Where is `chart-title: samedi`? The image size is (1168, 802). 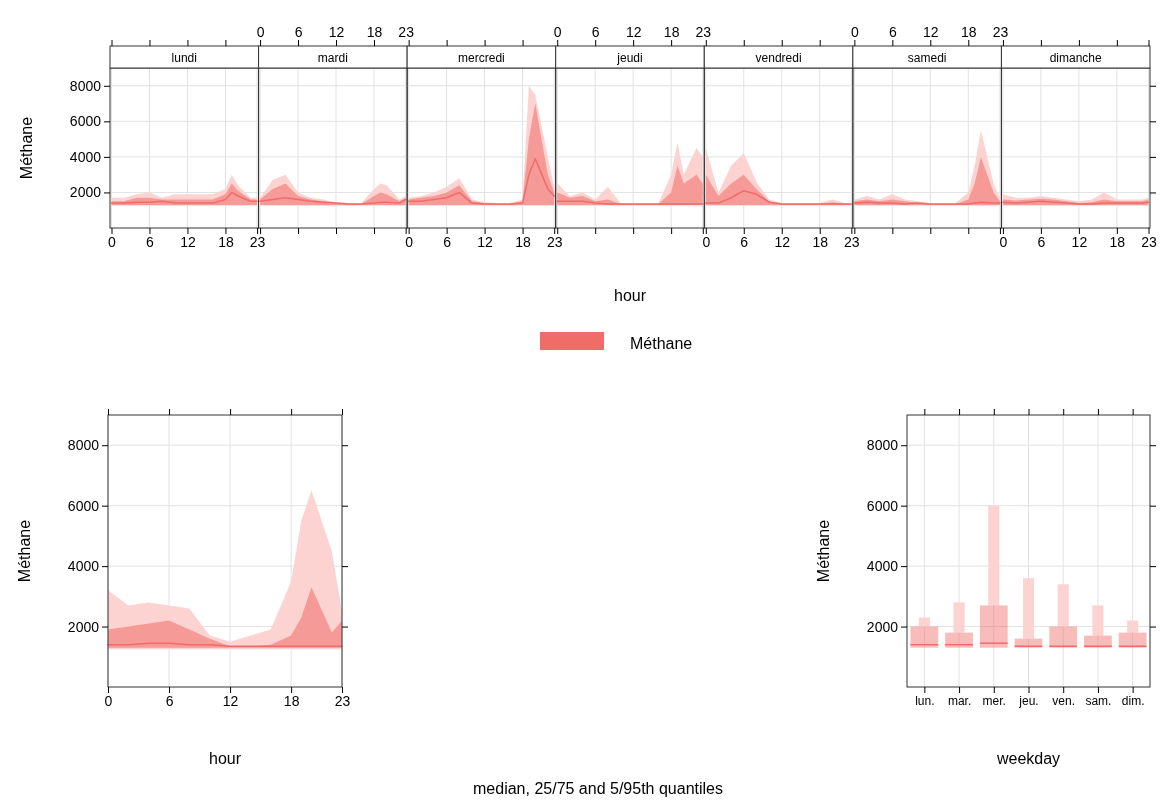 chart-title: samedi is located at coordinates (927, 58).